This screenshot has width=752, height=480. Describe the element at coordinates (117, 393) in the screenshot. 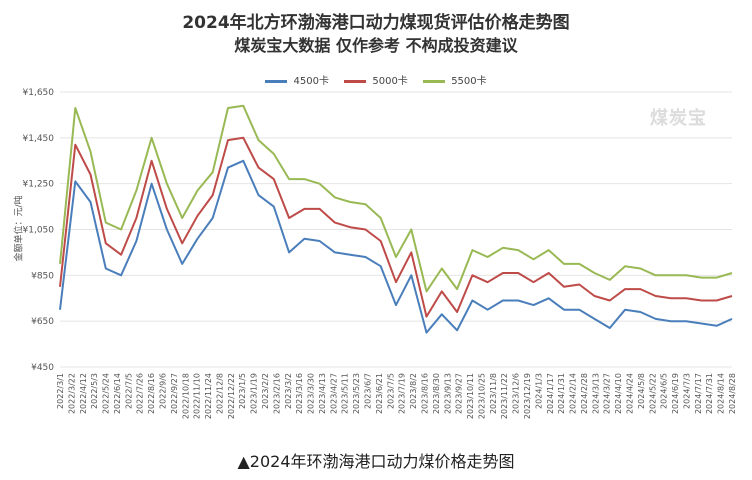

I see `x-tick-label: 2022/6/14` at that location.